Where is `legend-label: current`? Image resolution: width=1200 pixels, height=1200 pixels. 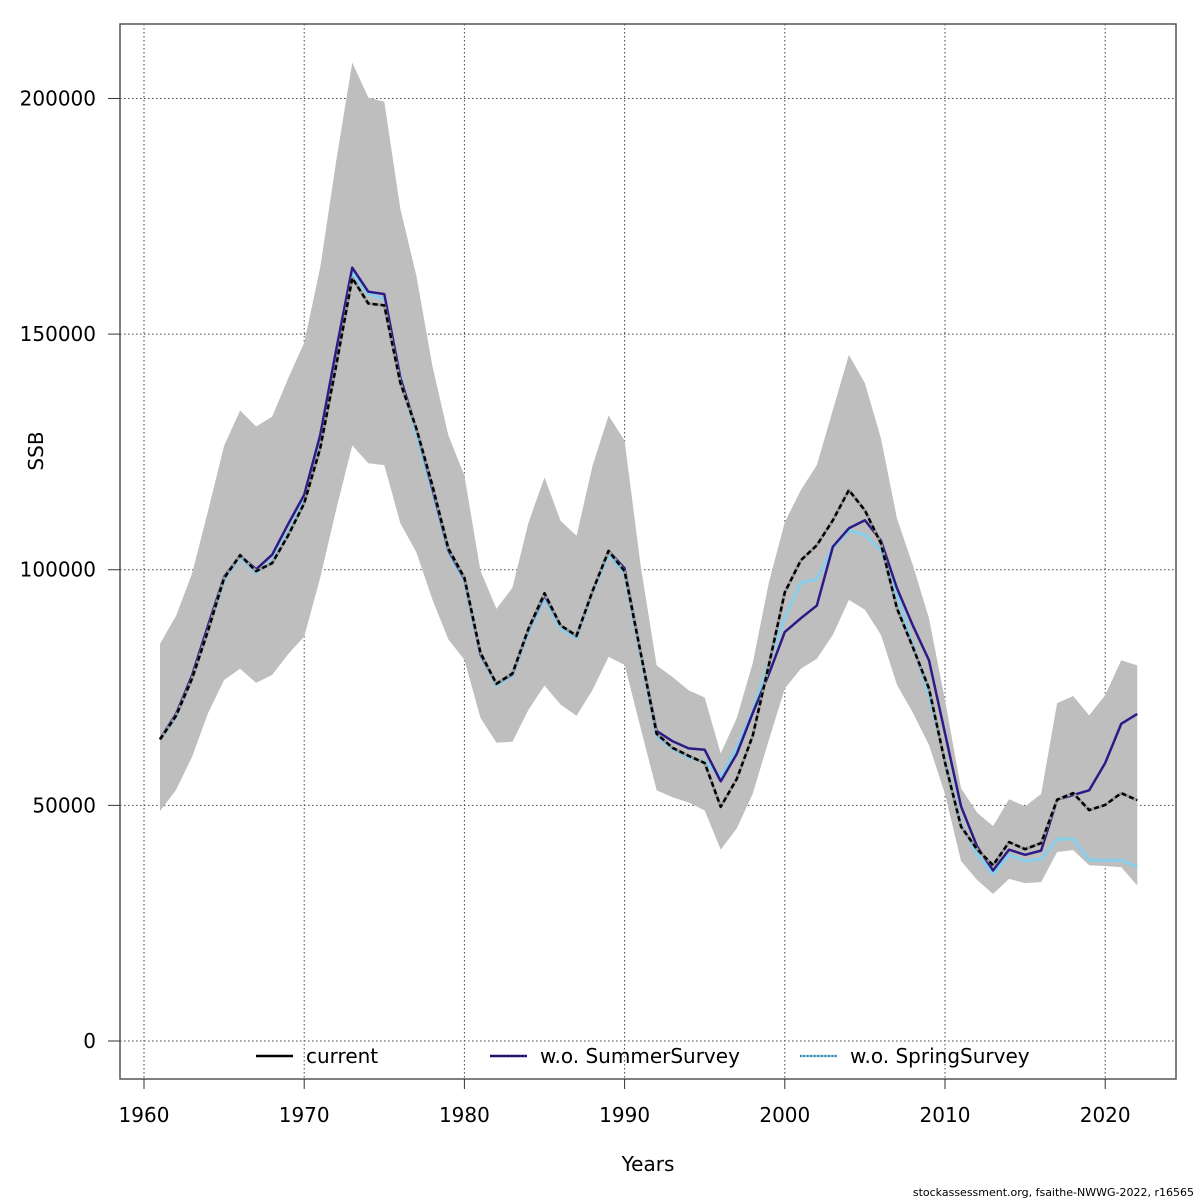 legend-label: current is located at coordinates (342, 1056).